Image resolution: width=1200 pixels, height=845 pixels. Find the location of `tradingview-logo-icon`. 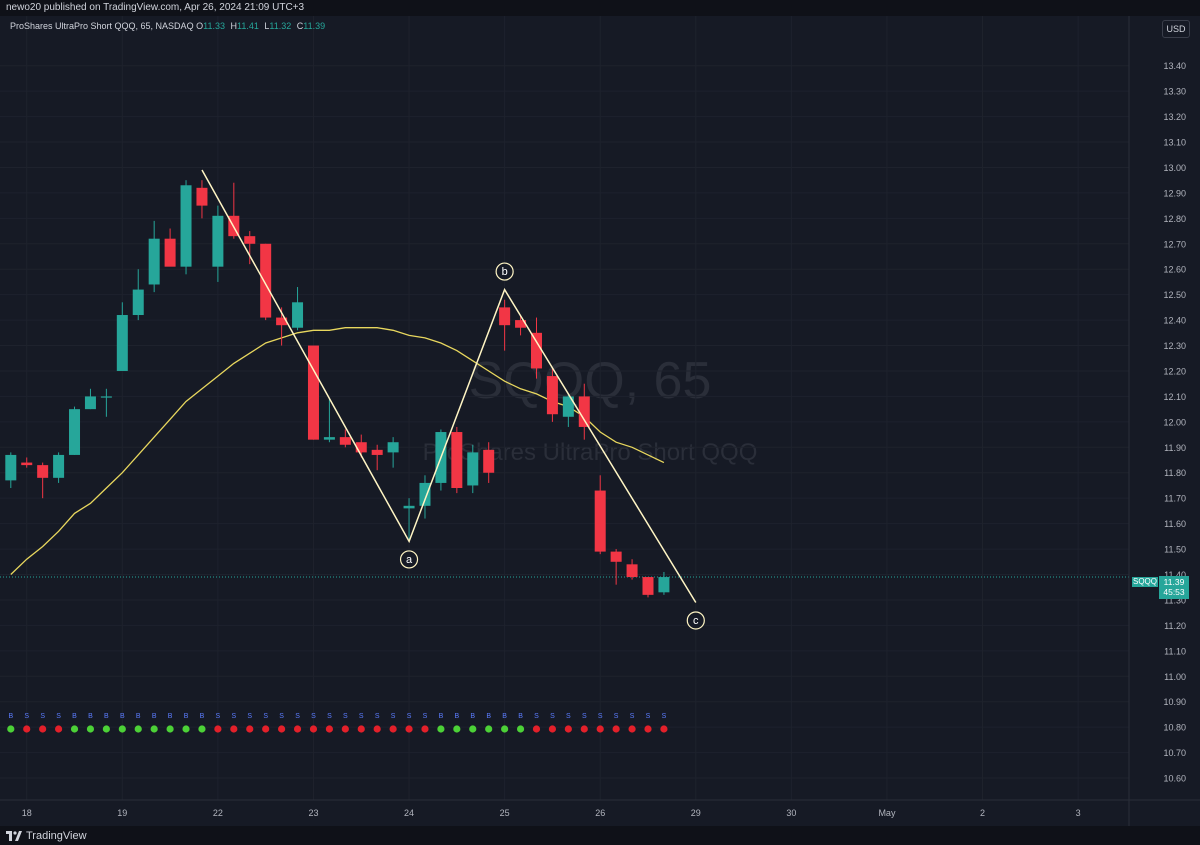

tradingview-logo-icon is located at coordinates (14, 836).